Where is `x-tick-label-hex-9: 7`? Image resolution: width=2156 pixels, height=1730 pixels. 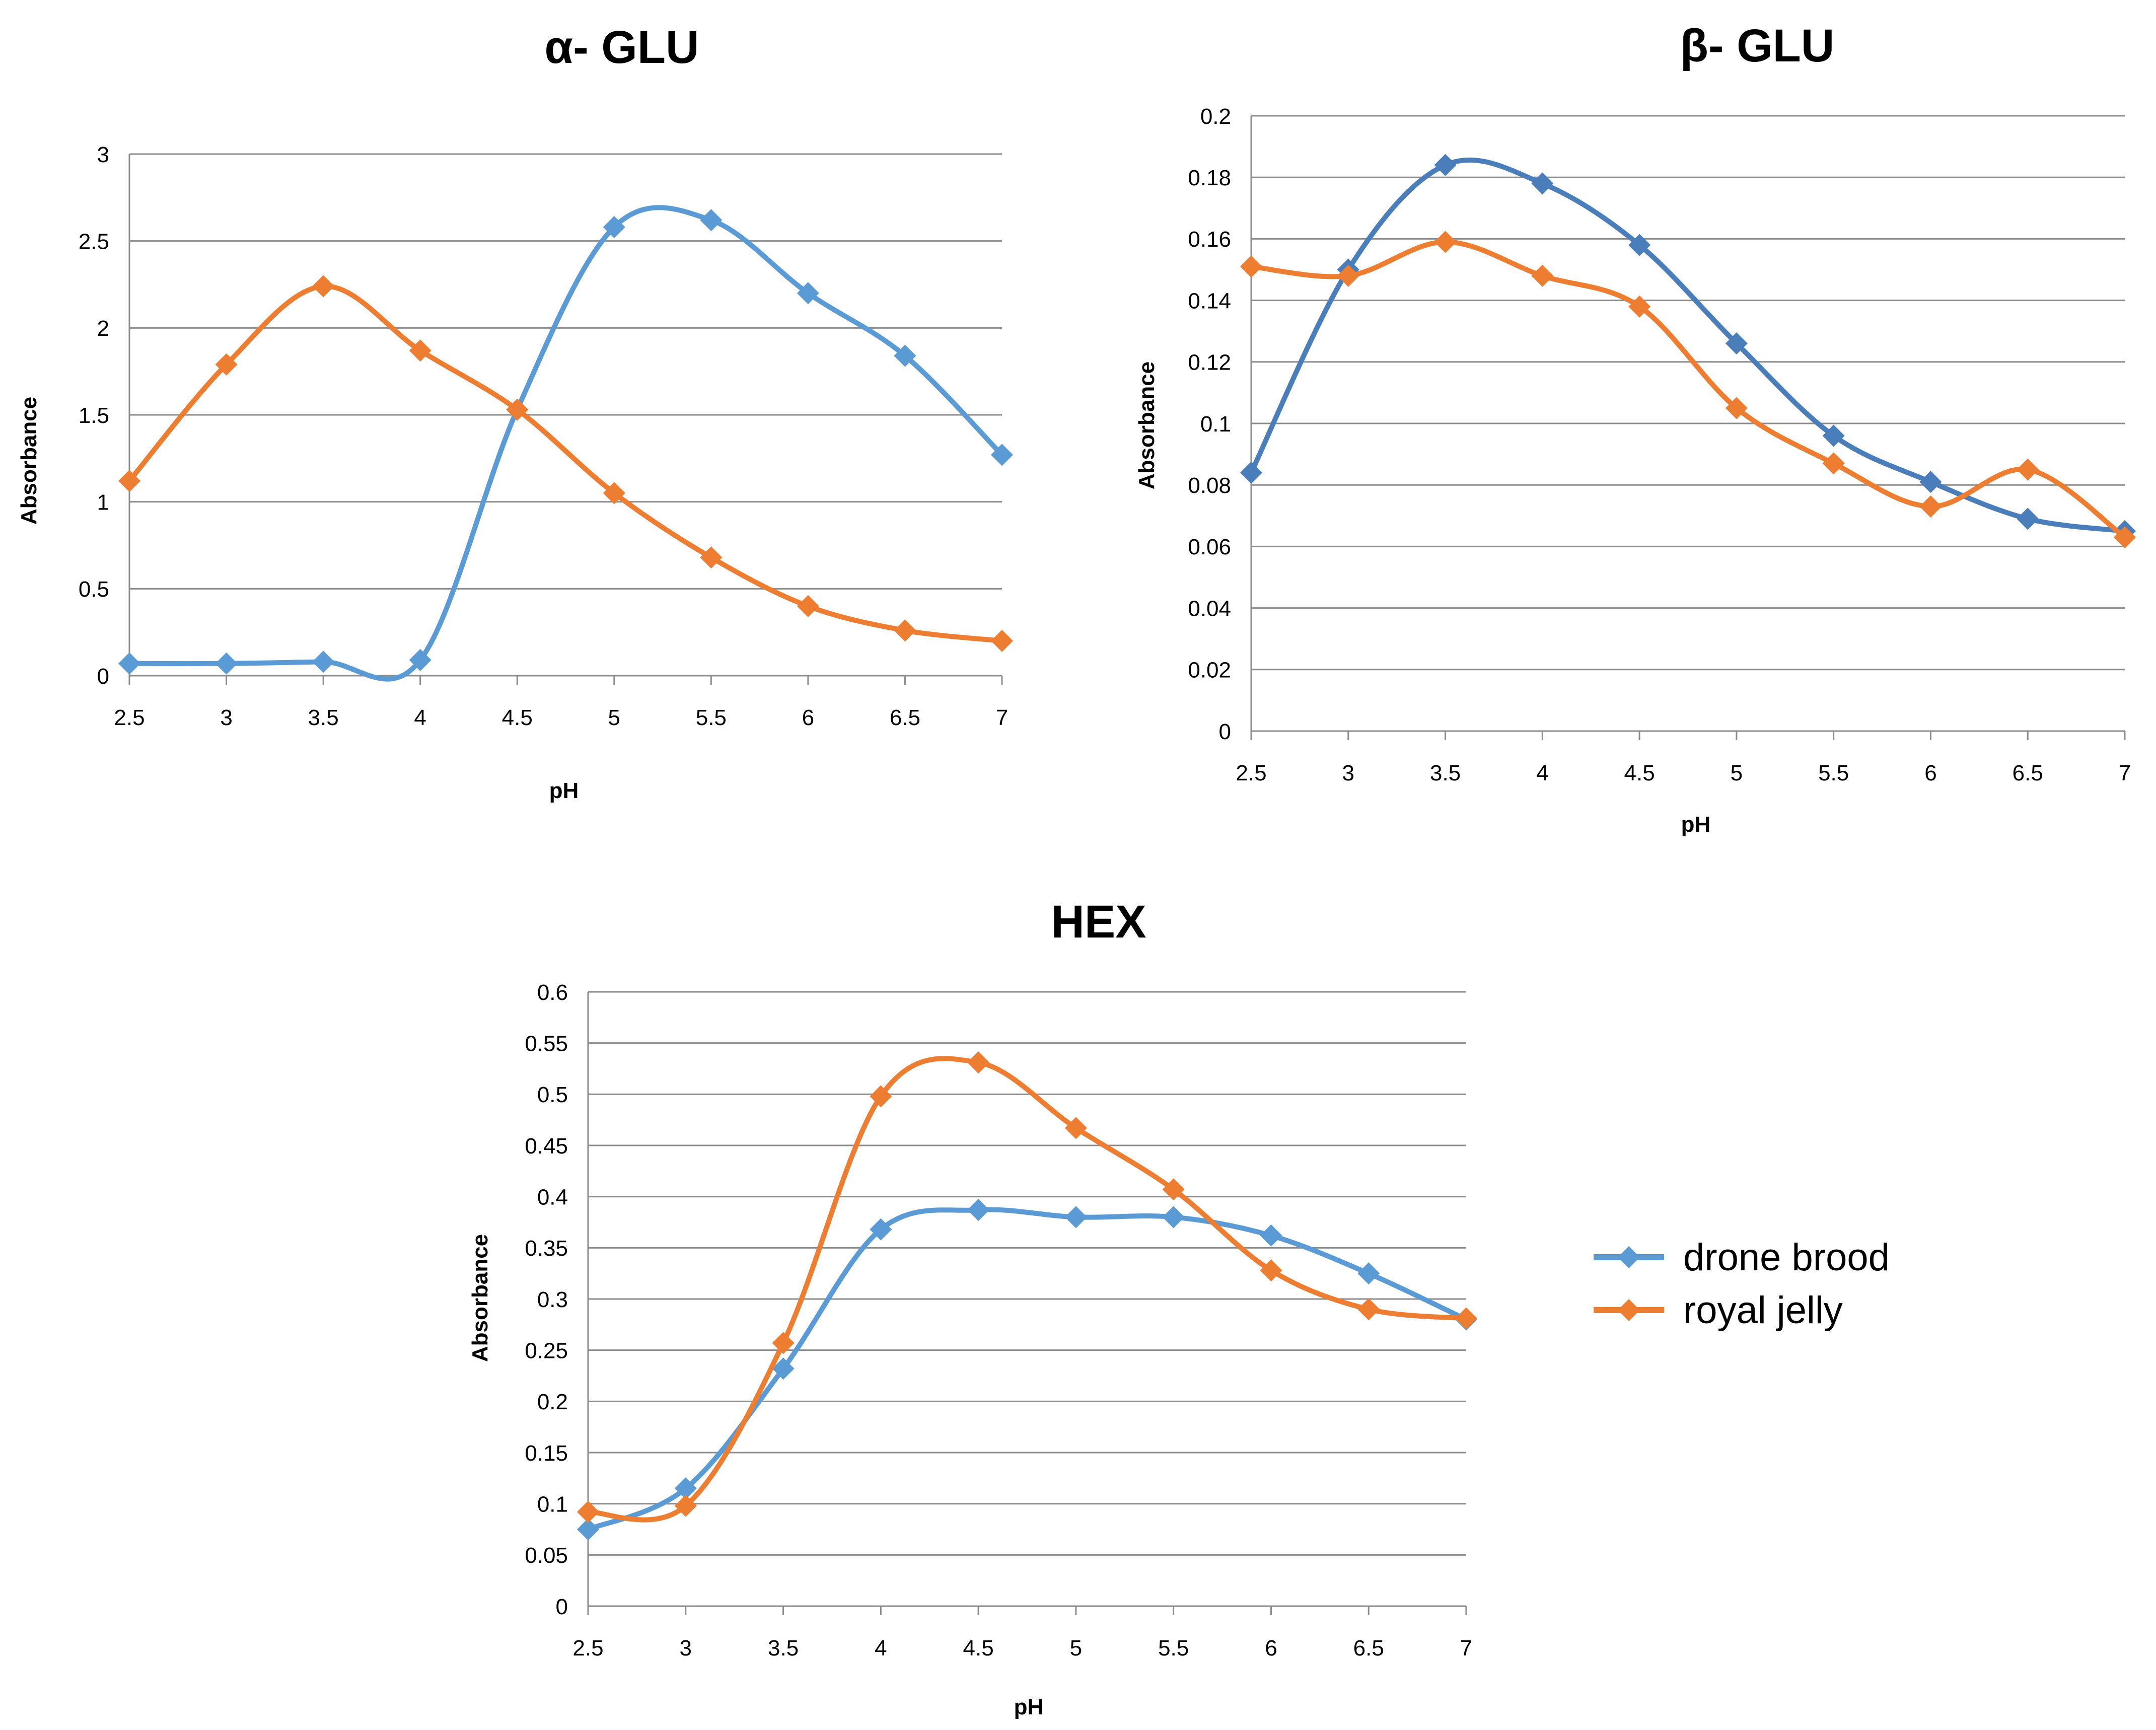 x-tick-label-hex-9: 7 is located at coordinates (1466, 1648).